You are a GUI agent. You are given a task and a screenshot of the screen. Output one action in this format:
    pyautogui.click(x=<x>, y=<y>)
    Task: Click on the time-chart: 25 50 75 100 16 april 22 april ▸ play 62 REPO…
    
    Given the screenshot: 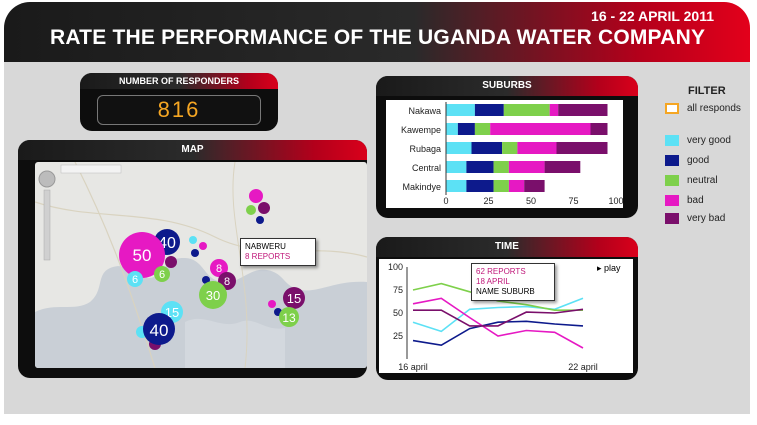 What is the action you would take?
    pyautogui.click(x=506, y=316)
    